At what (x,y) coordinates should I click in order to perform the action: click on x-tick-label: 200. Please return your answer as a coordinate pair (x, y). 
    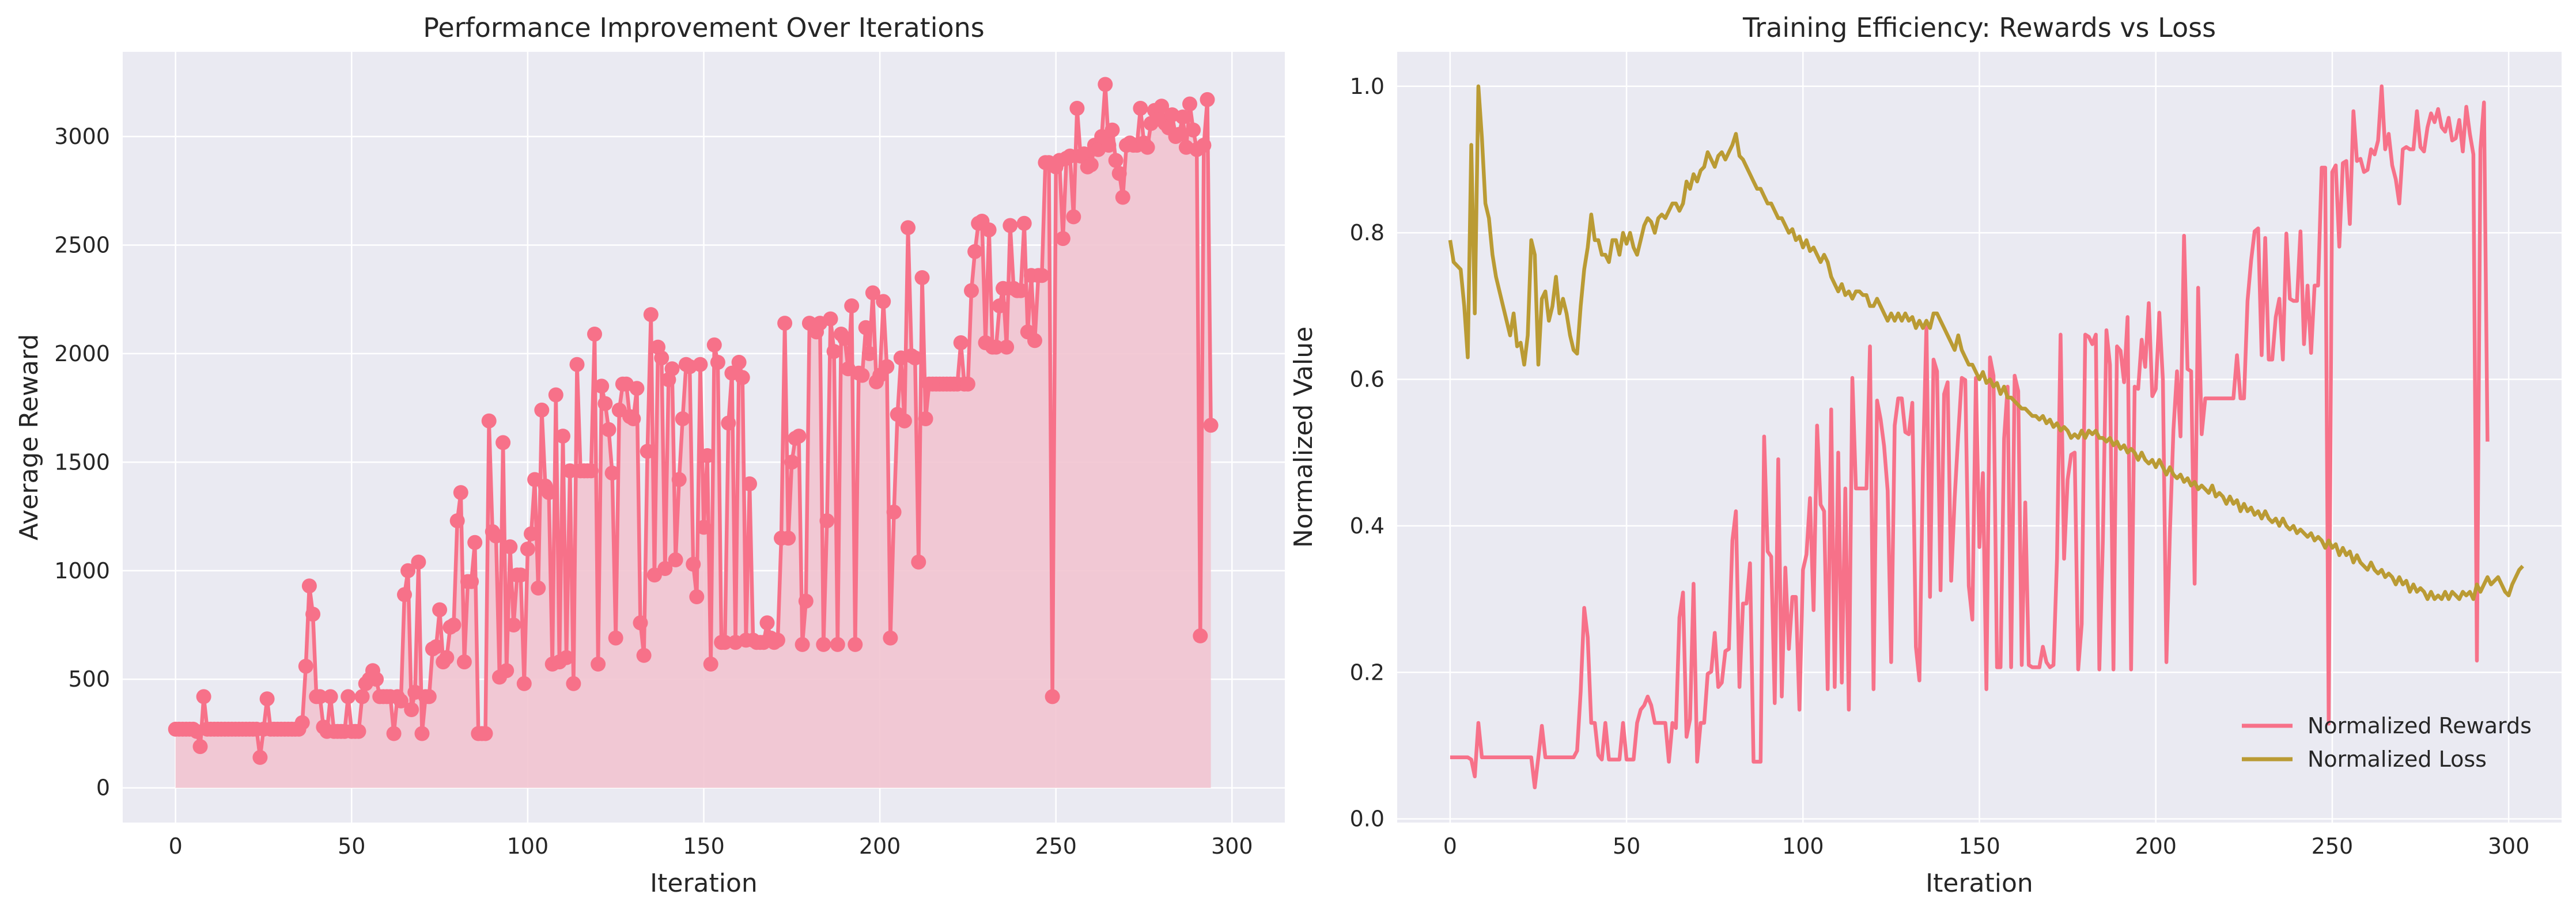
    Looking at the image, I should click on (2156, 847).